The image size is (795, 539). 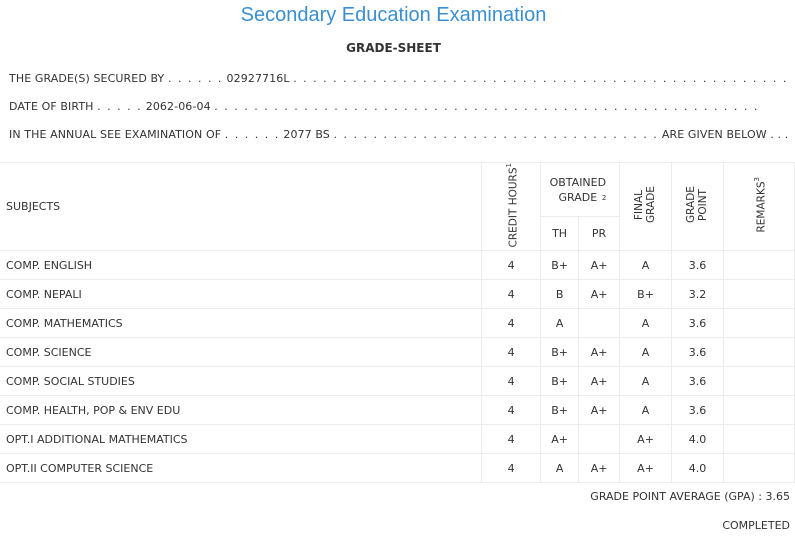 I want to click on dob-label: DATE OF BIRTH, so click(x=51, y=106).